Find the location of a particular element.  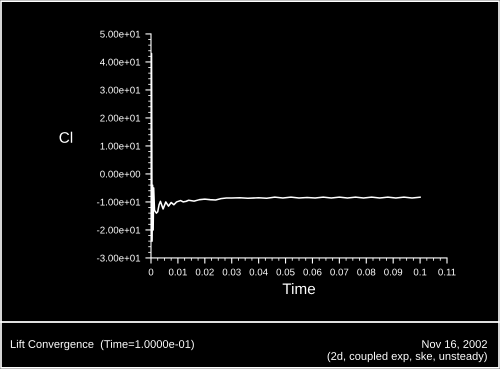

x-tick-label: 0.1 is located at coordinates (420, 272).